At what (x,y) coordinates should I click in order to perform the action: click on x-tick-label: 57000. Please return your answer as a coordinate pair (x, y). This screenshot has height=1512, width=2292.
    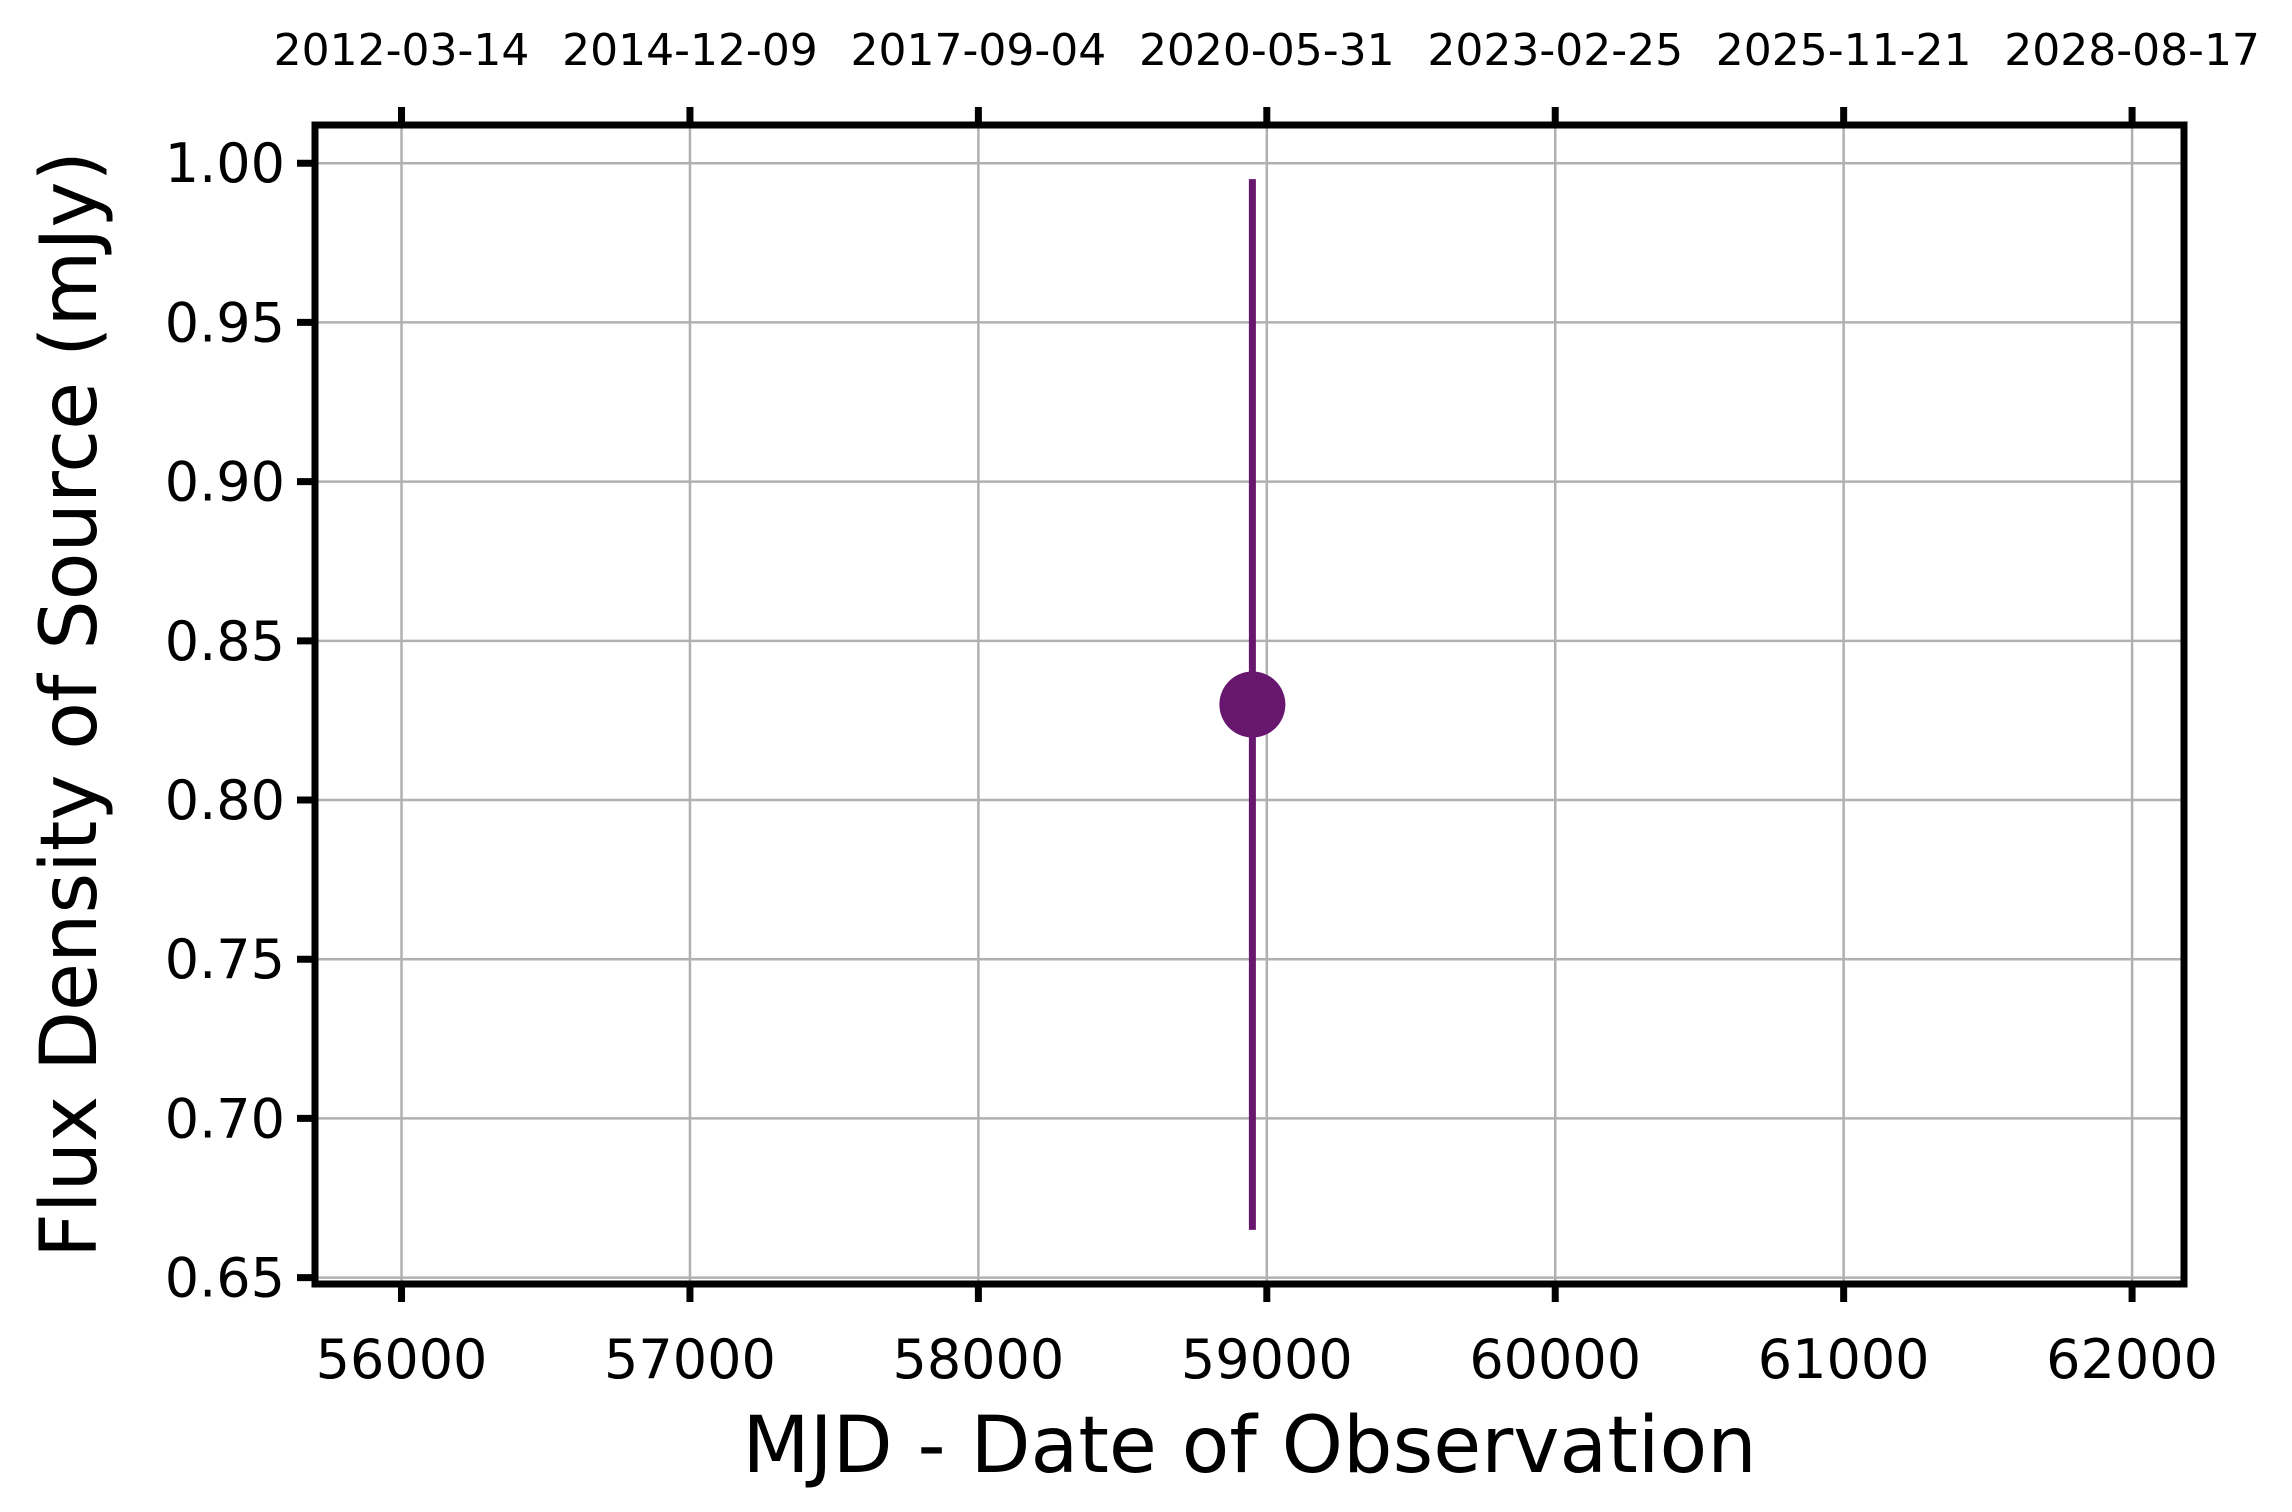
    Looking at the image, I should click on (690, 1359).